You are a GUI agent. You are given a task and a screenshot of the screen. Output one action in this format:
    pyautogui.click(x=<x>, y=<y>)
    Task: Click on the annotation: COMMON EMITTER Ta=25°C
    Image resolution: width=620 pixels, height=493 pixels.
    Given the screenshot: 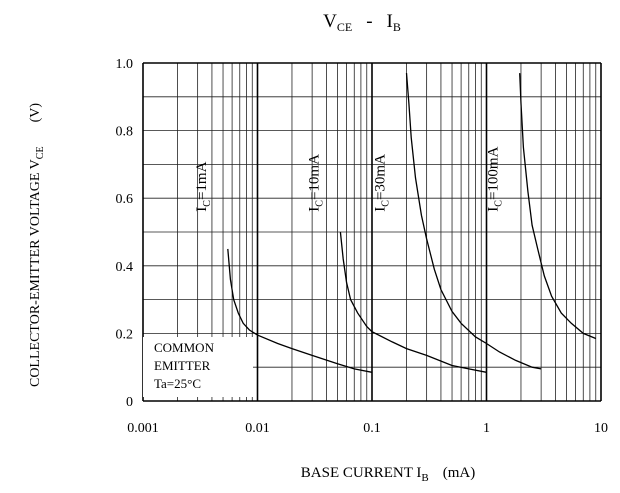 What is the action you would take?
    pyautogui.click(x=198, y=367)
    